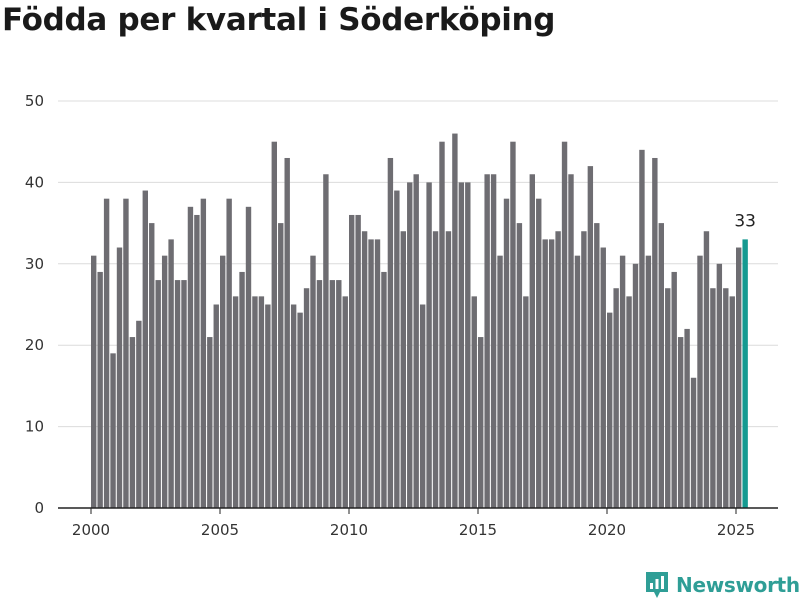  What do you see at coordinates (91, 530) in the screenshot?
I see `x-tick-label: 2000` at bounding box center [91, 530].